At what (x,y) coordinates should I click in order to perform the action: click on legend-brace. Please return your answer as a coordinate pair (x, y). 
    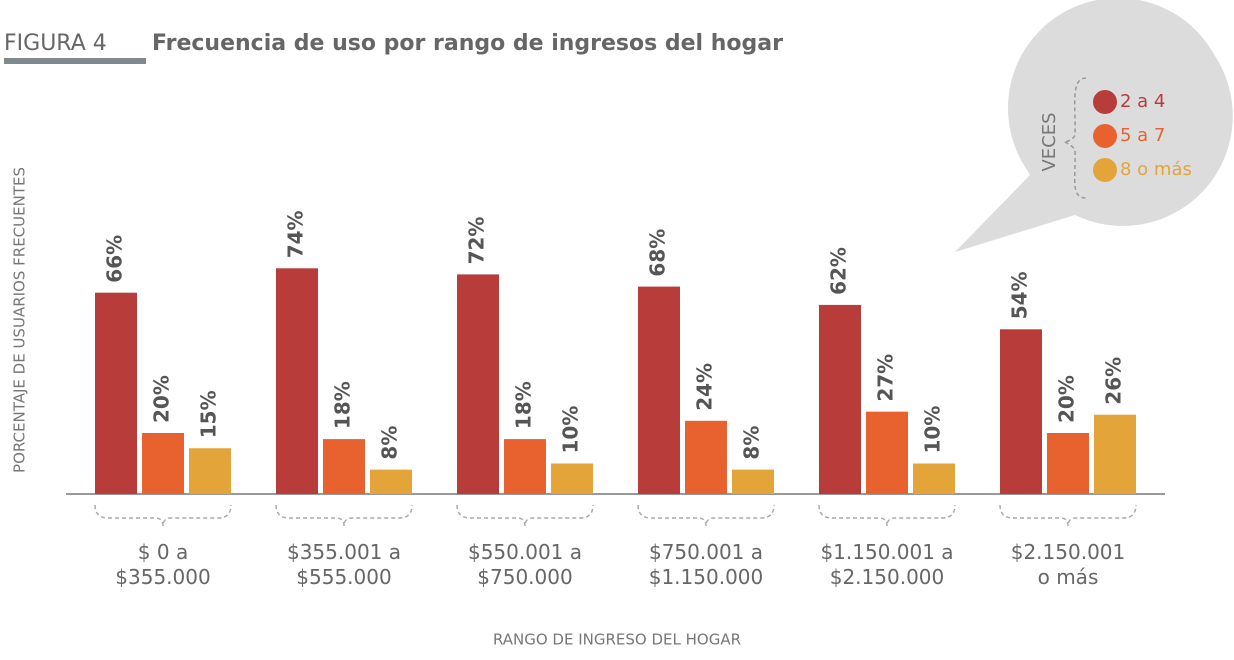
    Looking at the image, I should click on (1075, 138).